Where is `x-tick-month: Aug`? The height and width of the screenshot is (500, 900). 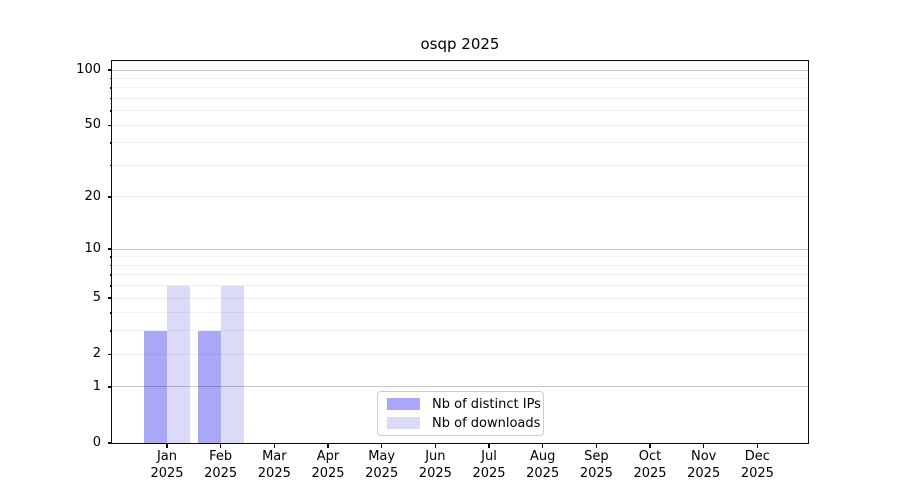 x-tick-month: Aug is located at coordinates (542, 456).